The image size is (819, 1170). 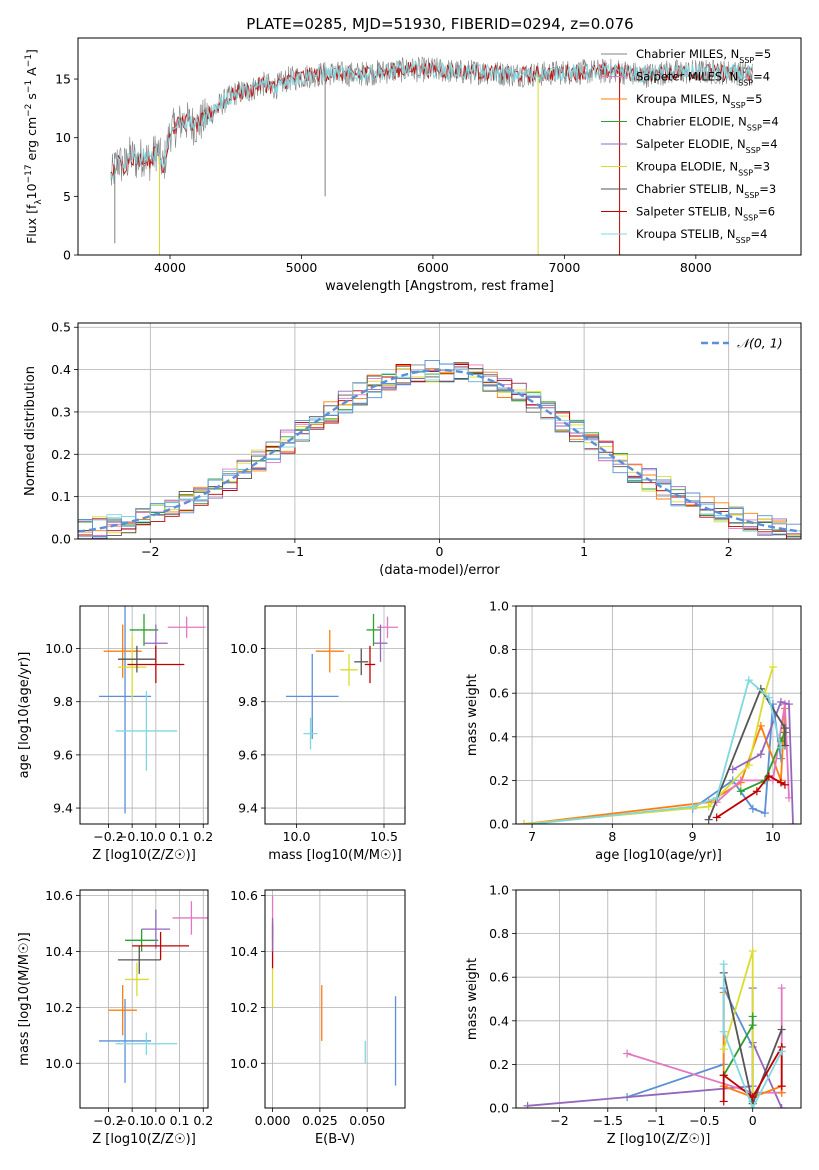 I want to click on weight_vs_age-y-axis-label: mass weight, so click(x=472, y=715).